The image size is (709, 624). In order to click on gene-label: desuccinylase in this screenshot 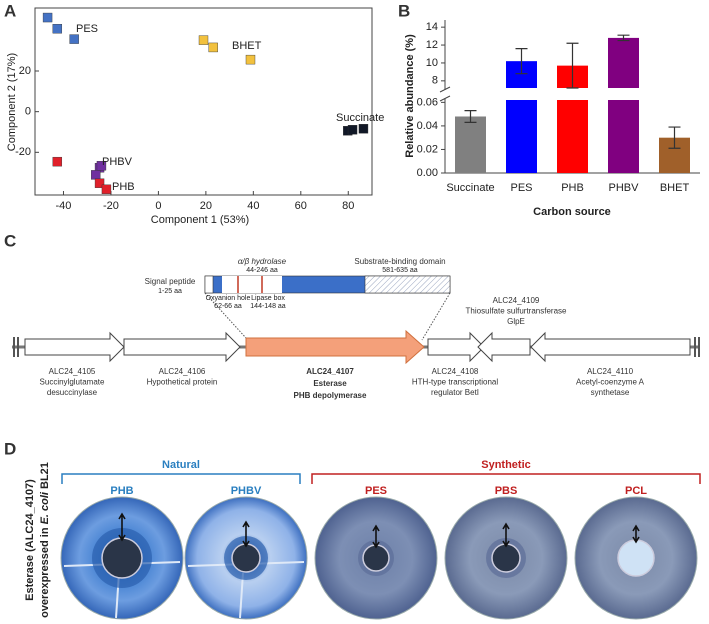, I will do `click(72, 392)`.